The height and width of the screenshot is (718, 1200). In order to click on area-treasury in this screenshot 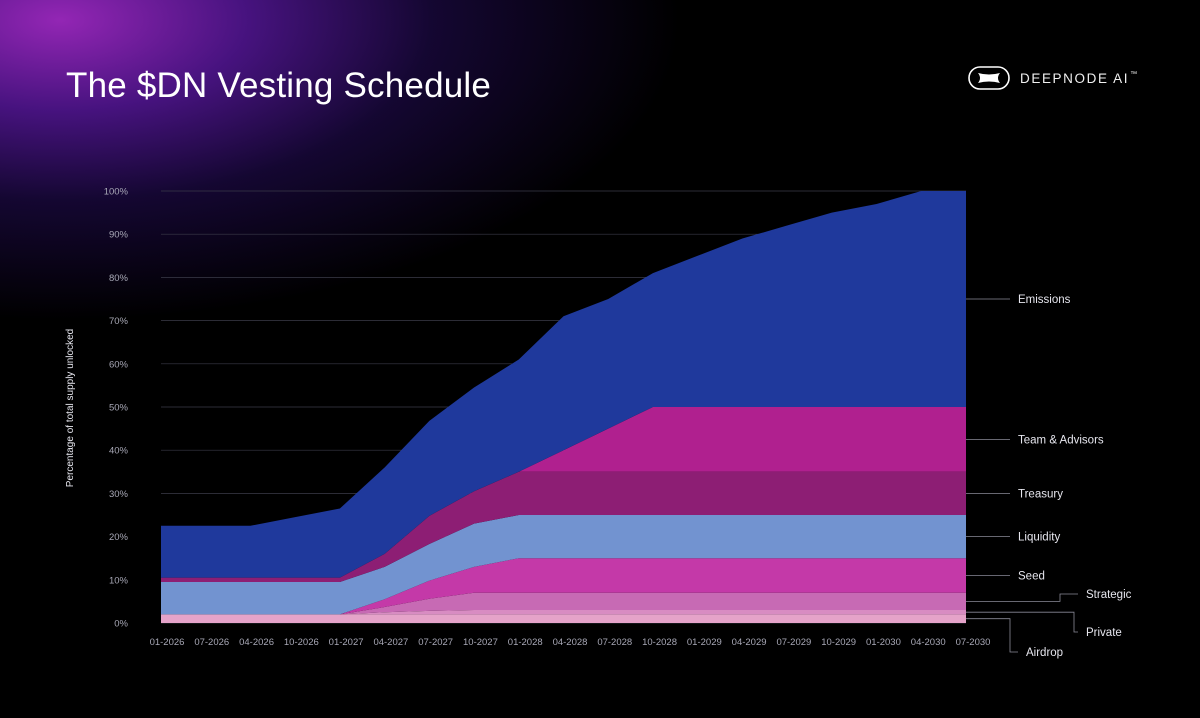, I will do `click(563, 526)`.